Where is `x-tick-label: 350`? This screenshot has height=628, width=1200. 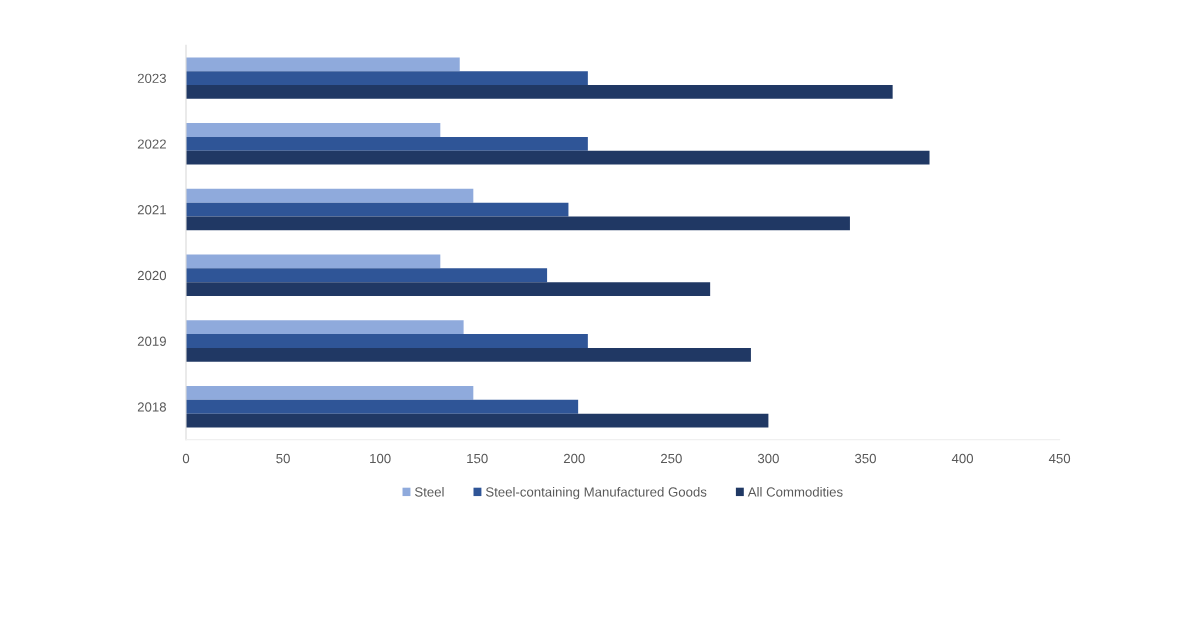
x-tick-label: 350 is located at coordinates (865, 458).